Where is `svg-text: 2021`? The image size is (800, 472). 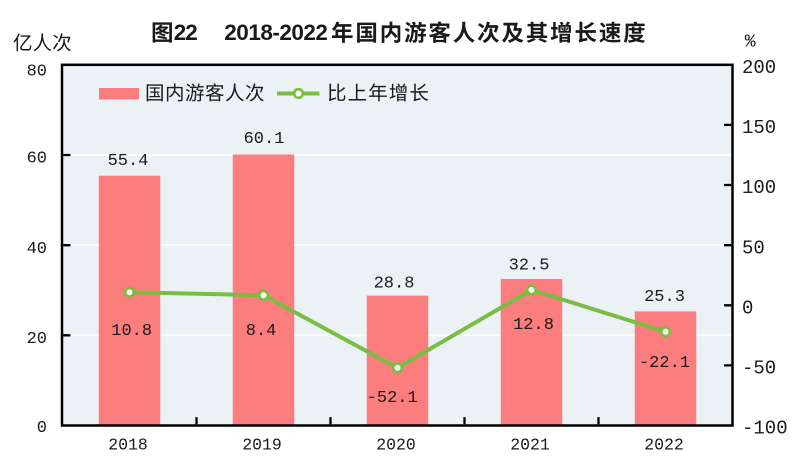 svg-text: 2021 is located at coordinates (530, 444).